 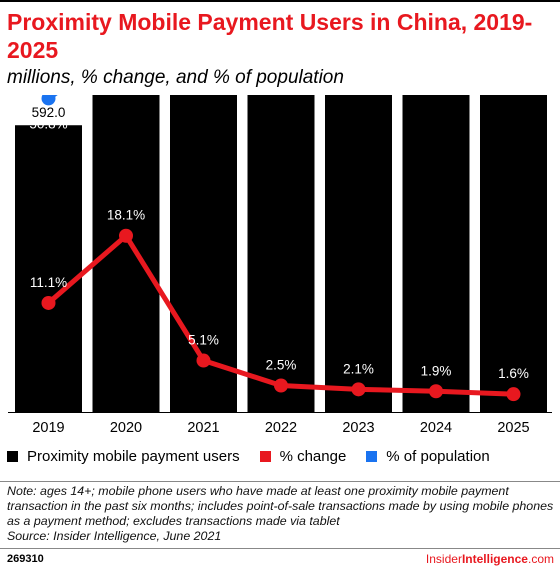 I want to click on legend-swatch-change, so click(x=265, y=456).